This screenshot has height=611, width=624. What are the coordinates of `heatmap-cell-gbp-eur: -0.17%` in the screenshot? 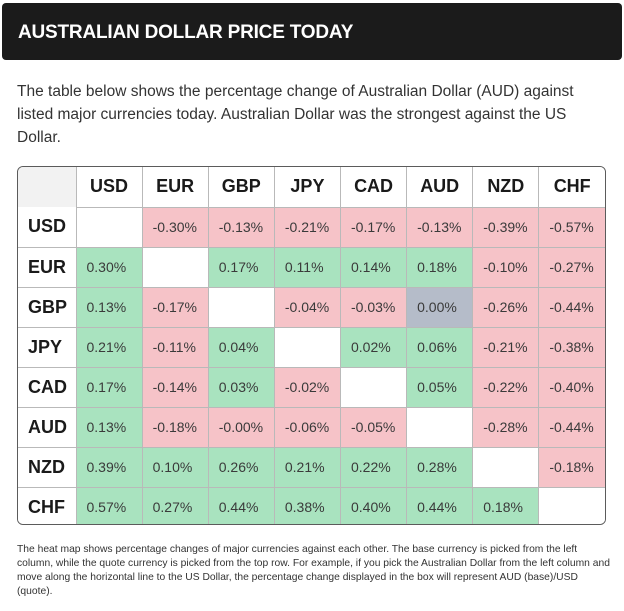 It's located at (175, 307).